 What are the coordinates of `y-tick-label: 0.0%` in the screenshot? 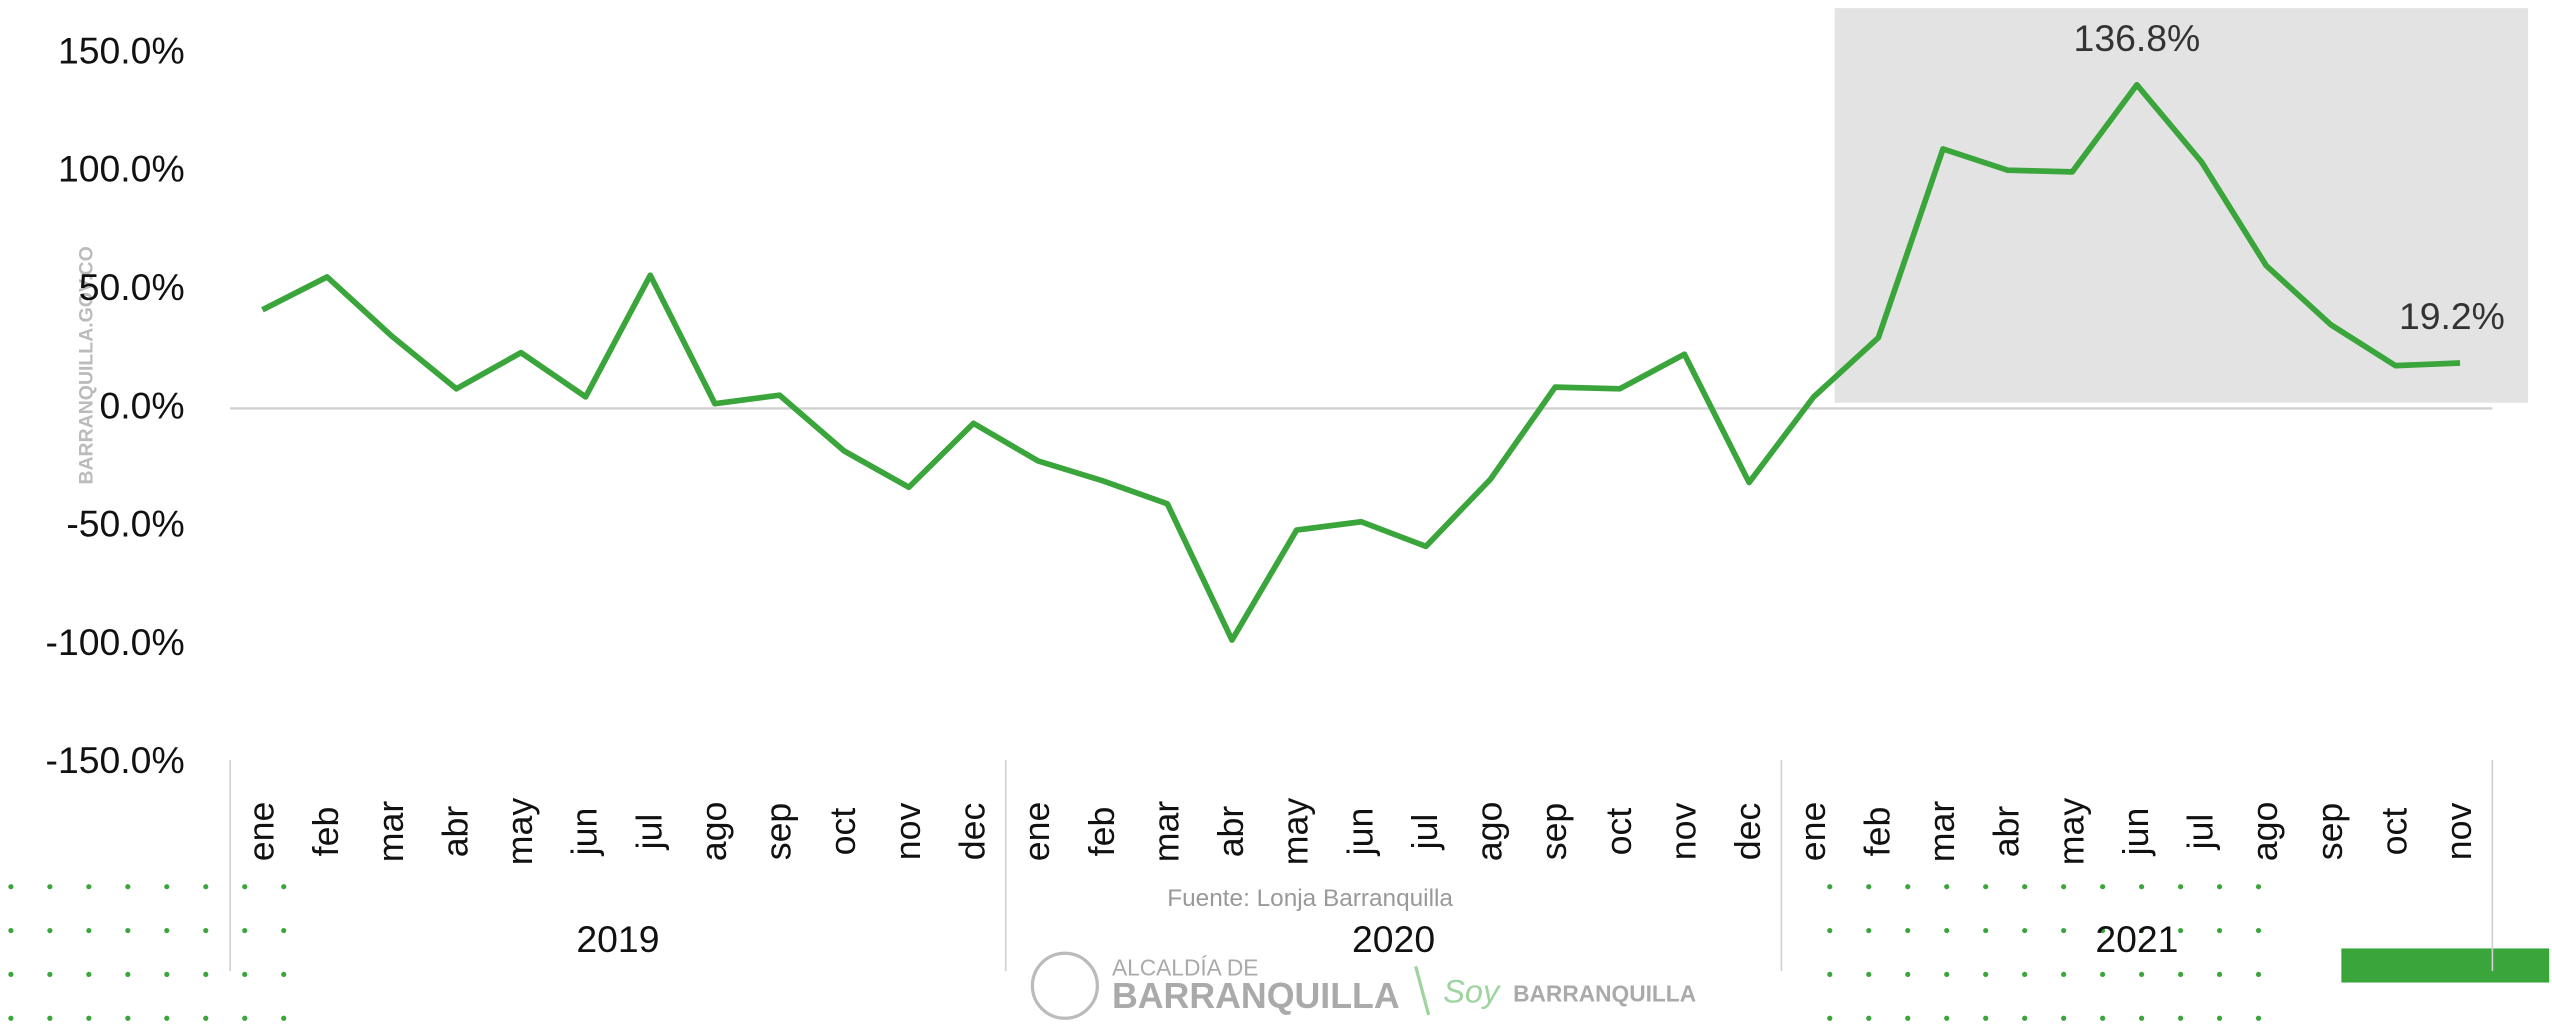 It's located at (142, 405).